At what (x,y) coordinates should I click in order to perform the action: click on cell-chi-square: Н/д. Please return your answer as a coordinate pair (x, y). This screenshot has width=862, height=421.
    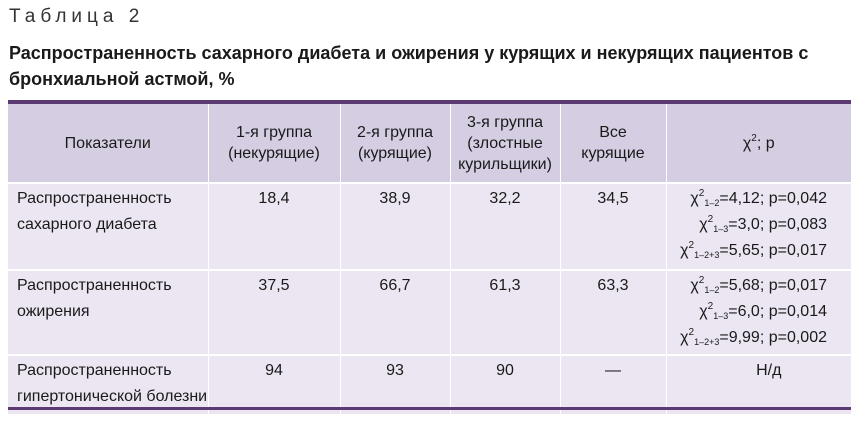
    Looking at the image, I should click on (758, 385).